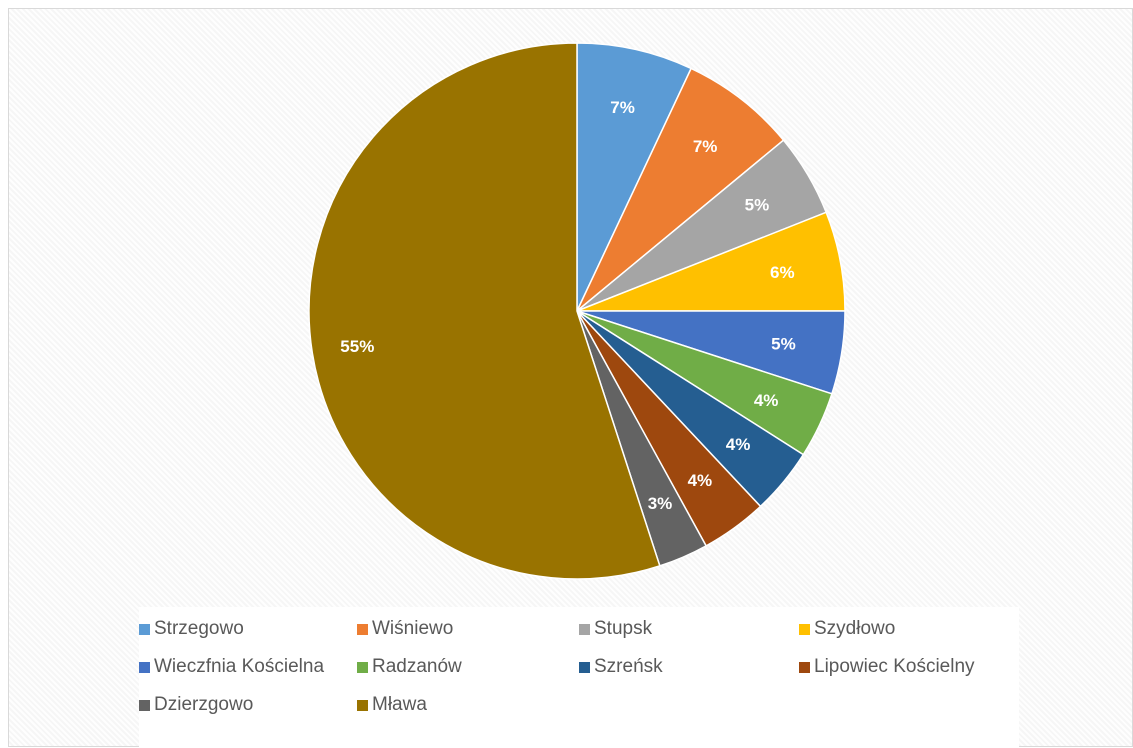 The width and height of the screenshot is (1133, 748). I want to click on data-label-3: 5%, so click(757, 205).